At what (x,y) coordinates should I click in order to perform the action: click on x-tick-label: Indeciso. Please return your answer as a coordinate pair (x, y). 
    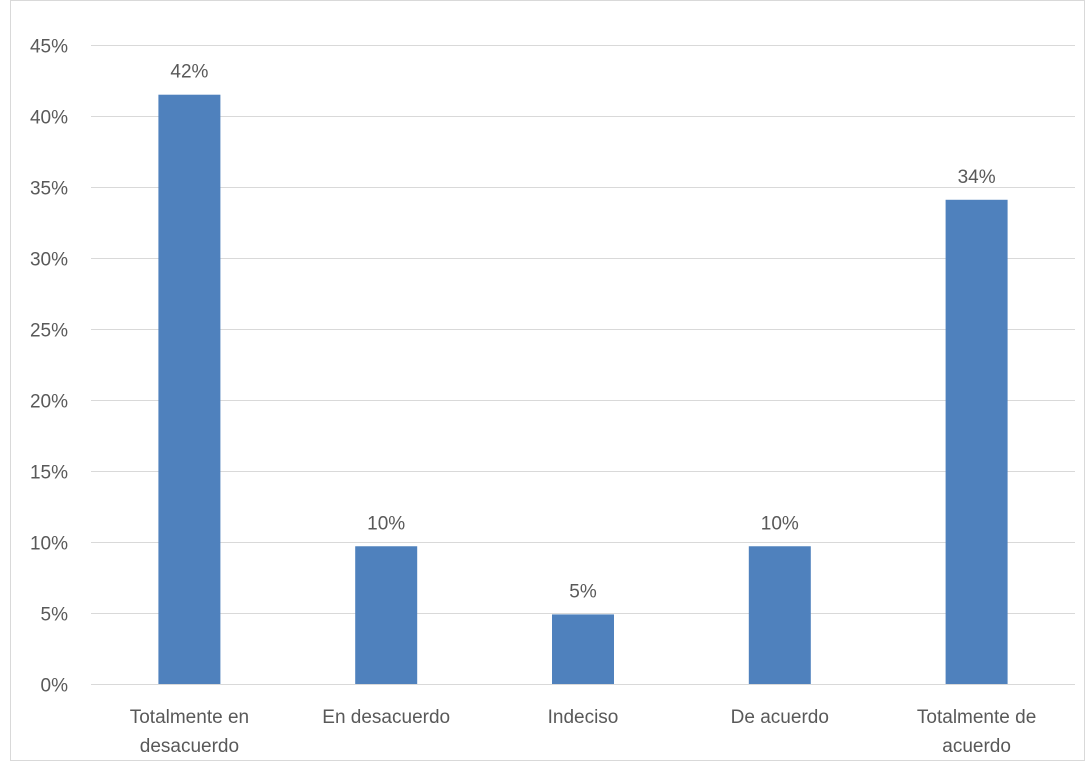
    Looking at the image, I should click on (583, 717).